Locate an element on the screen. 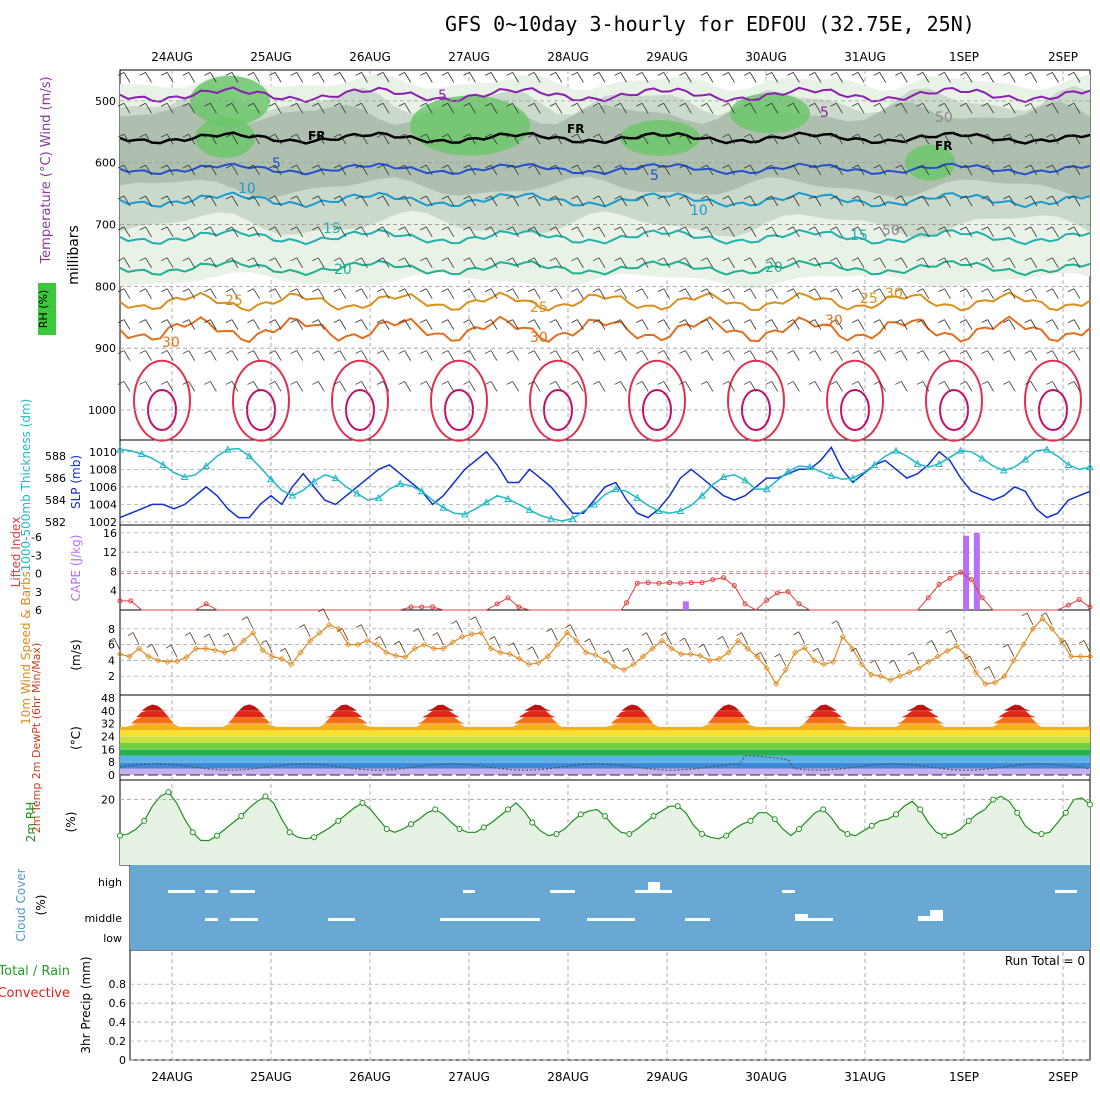 This screenshot has width=1100, height=1100. pressure-tick-label: 800 is located at coordinates (105, 286).